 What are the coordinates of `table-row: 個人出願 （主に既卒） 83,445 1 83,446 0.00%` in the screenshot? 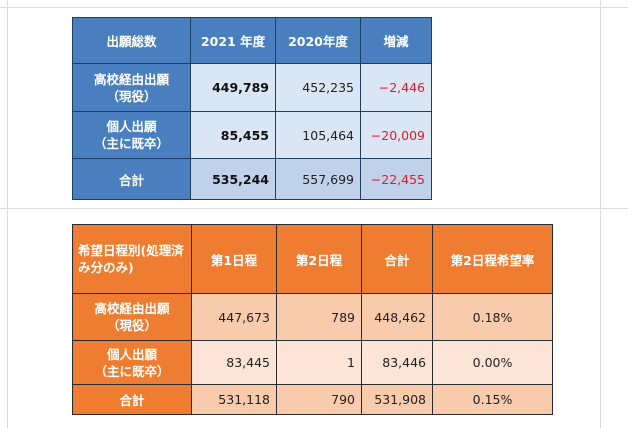 It's located at (312, 362).